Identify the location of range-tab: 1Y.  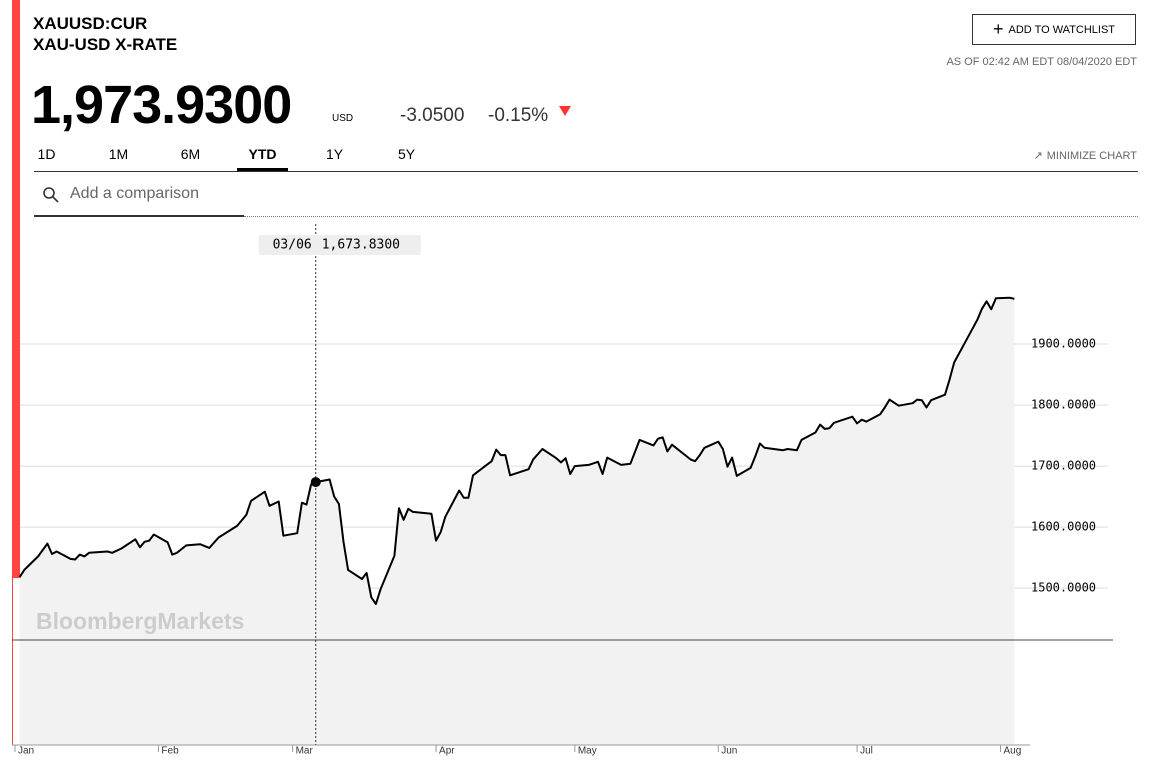
(334, 154).